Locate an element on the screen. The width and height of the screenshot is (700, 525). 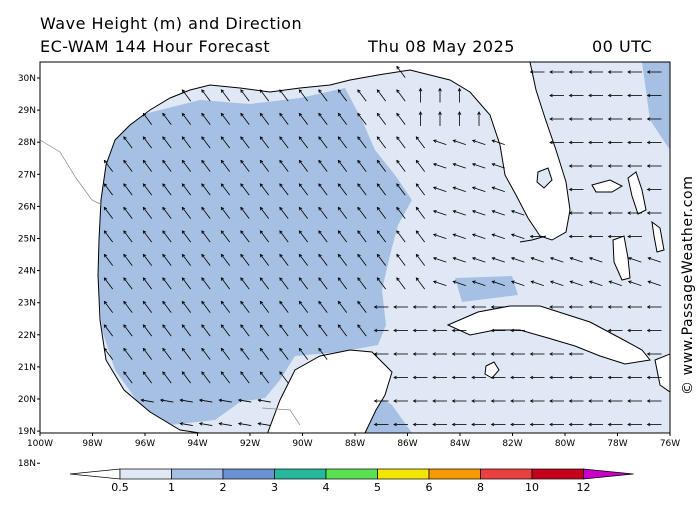
lake-okeechobee is located at coordinates (544, 178).